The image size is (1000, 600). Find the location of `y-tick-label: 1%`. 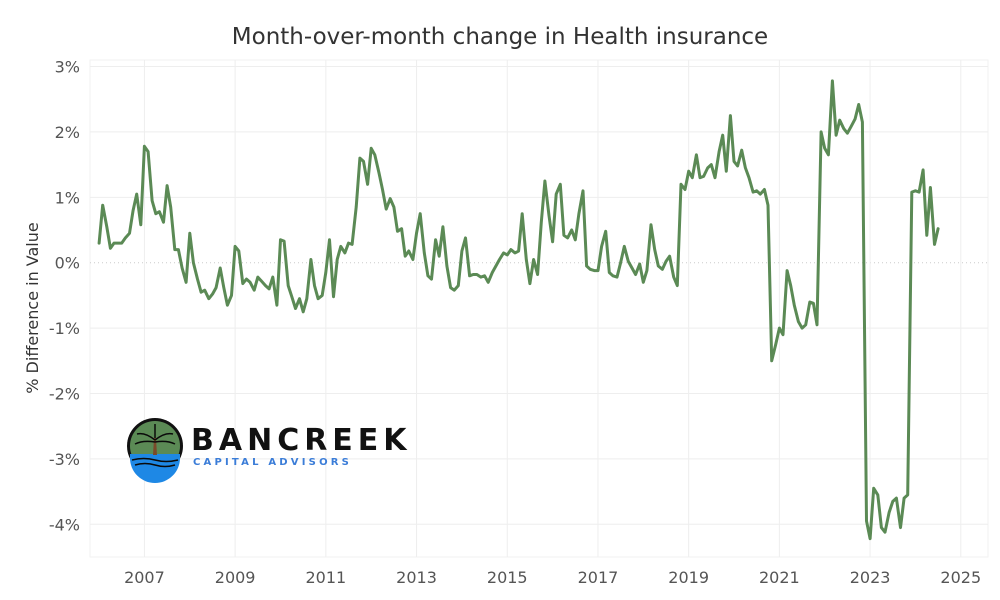

y-tick-label: 1% is located at coordinates (67, 197).